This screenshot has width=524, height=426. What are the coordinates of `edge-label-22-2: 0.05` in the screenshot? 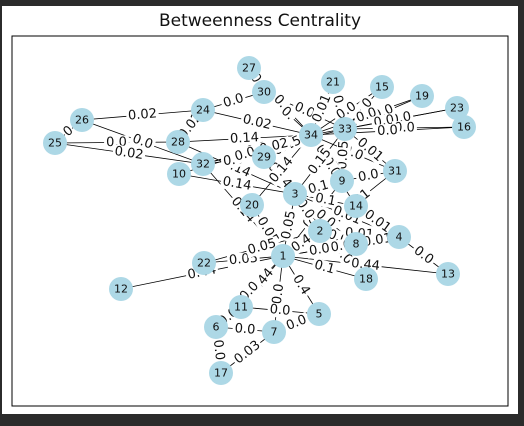 It's located at (262, 247).